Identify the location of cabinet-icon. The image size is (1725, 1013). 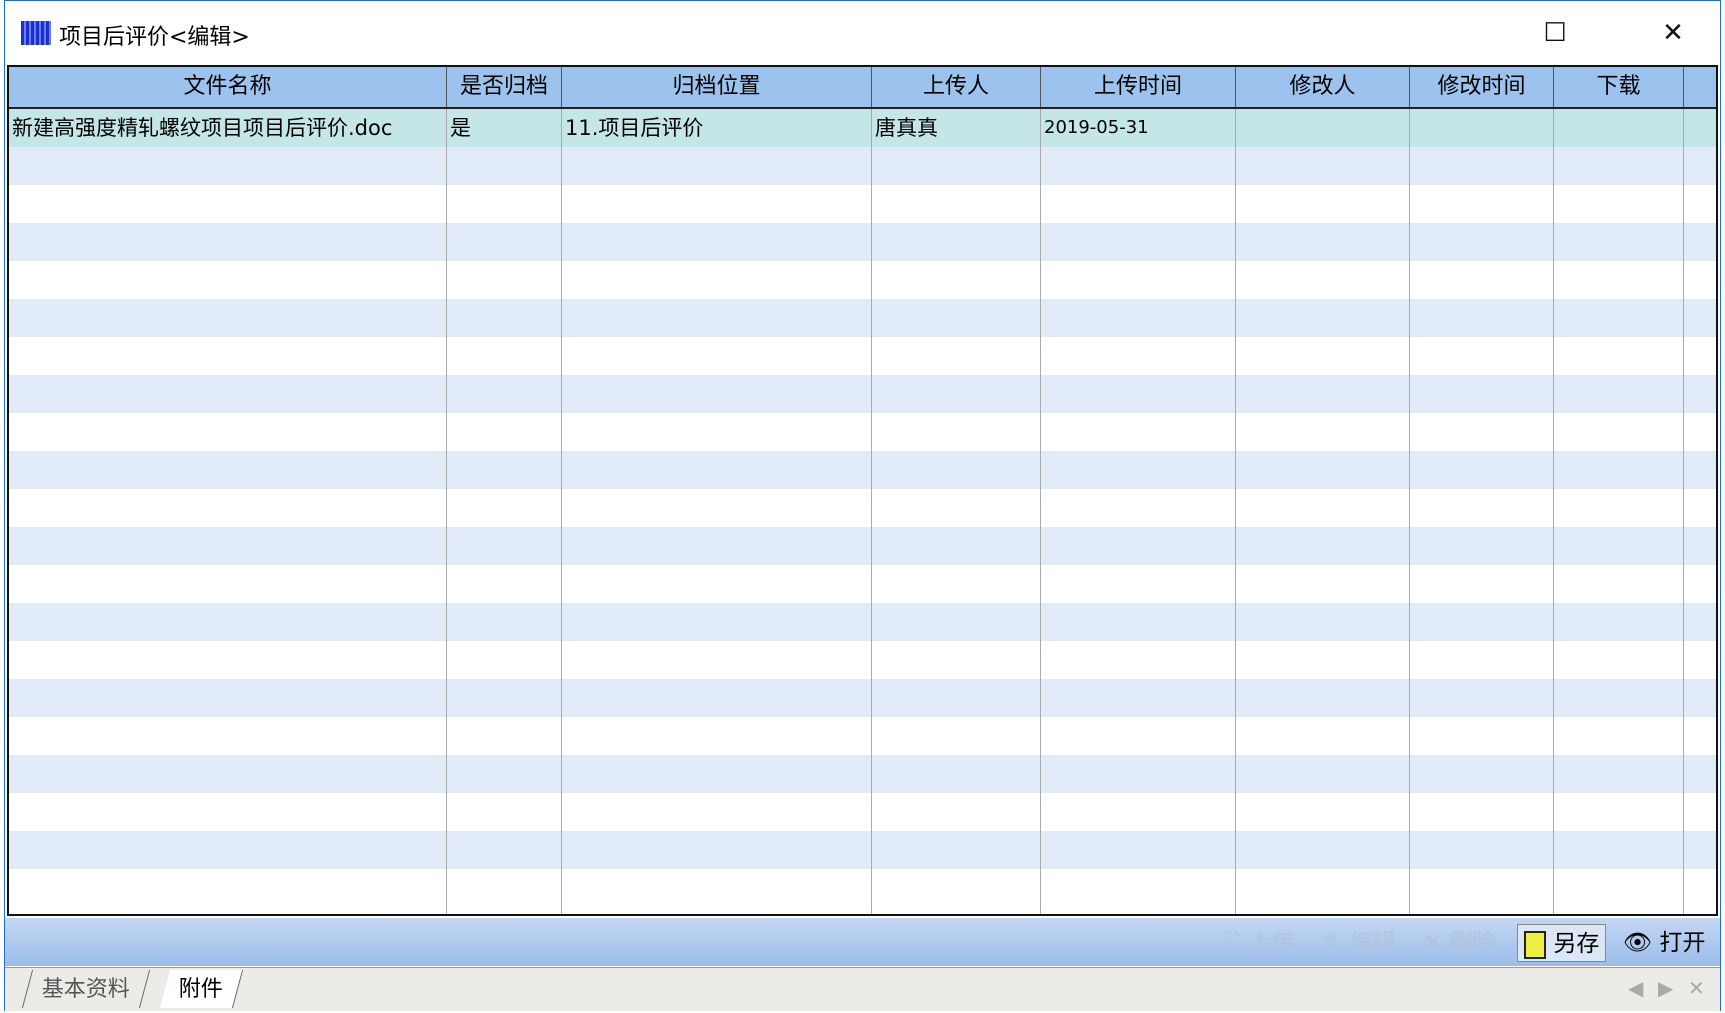
(1535, 944).